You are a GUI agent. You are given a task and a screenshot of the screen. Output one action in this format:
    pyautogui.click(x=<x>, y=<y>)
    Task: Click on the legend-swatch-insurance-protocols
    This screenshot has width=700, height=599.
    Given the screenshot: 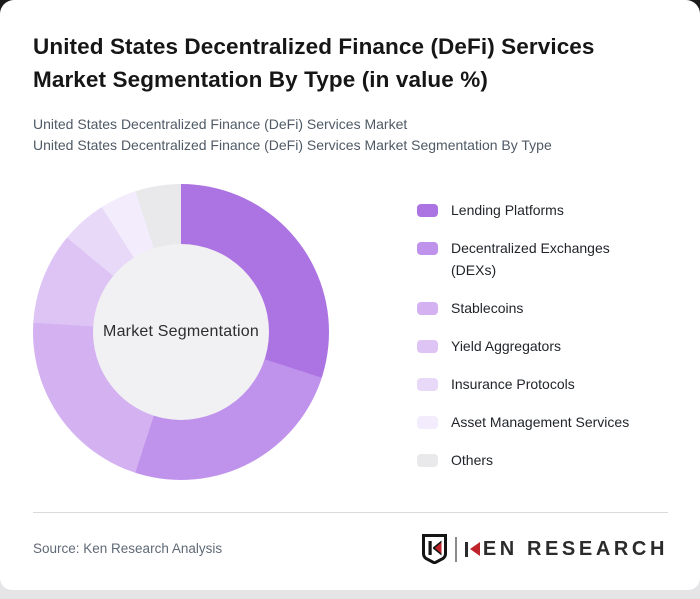 What is the action you would take?
    pyautogui.click(x=427, y=384)
    